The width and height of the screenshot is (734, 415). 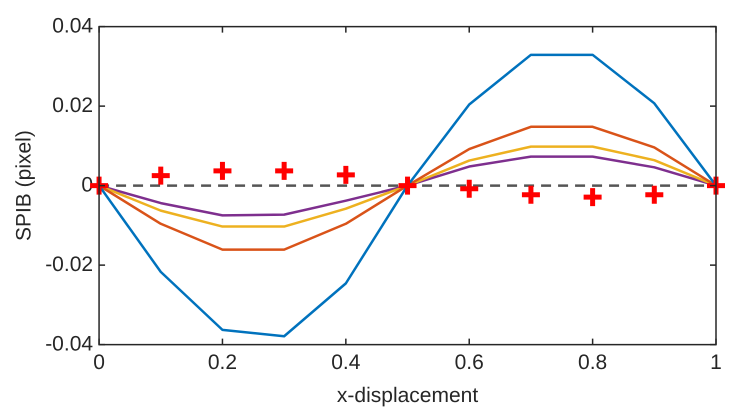 What do you see at coordinates (223, 362) in the screenshot?
I see `x-tick-label: 0.2` at bounding box center [223, 362].